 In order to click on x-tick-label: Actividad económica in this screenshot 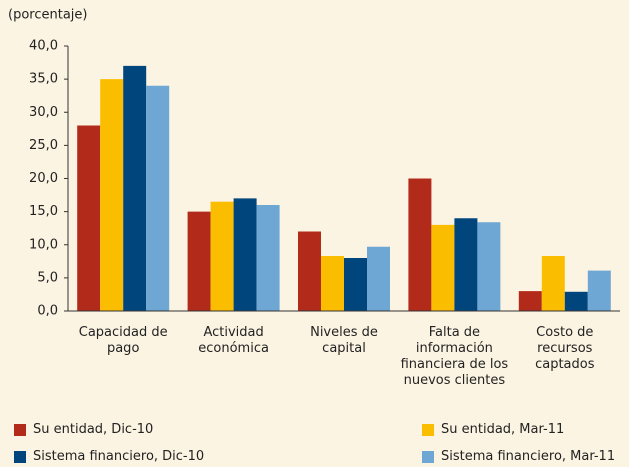, I will do `click(233, 340)`.